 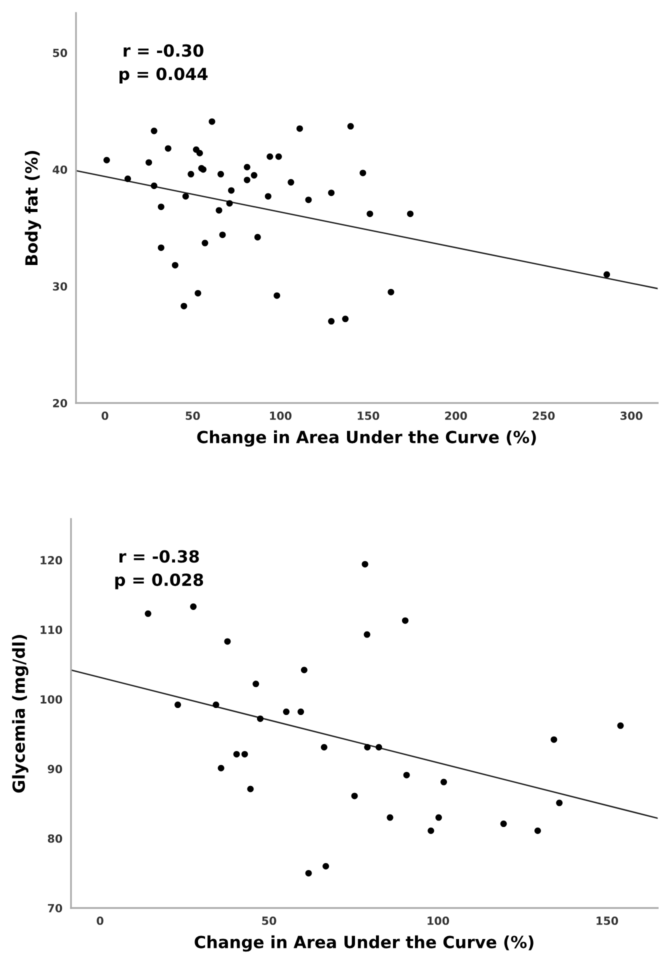 What do you see at coordinates (456, 416) in the screenshot?
I see `x-tick-label: 200` at bounding box center [456, 416].